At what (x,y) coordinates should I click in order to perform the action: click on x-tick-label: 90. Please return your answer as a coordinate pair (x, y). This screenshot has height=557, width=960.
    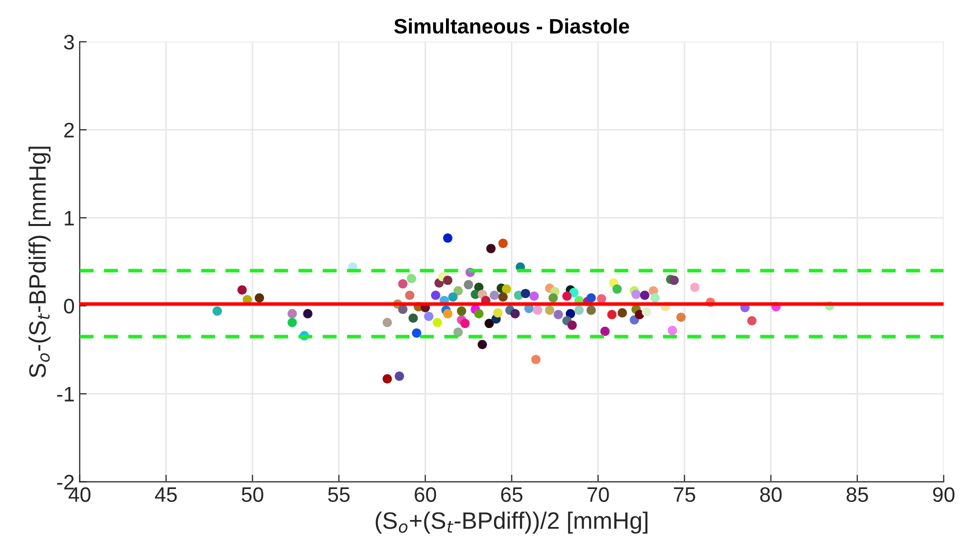
    Looking at the image, I should click on (943, 494).